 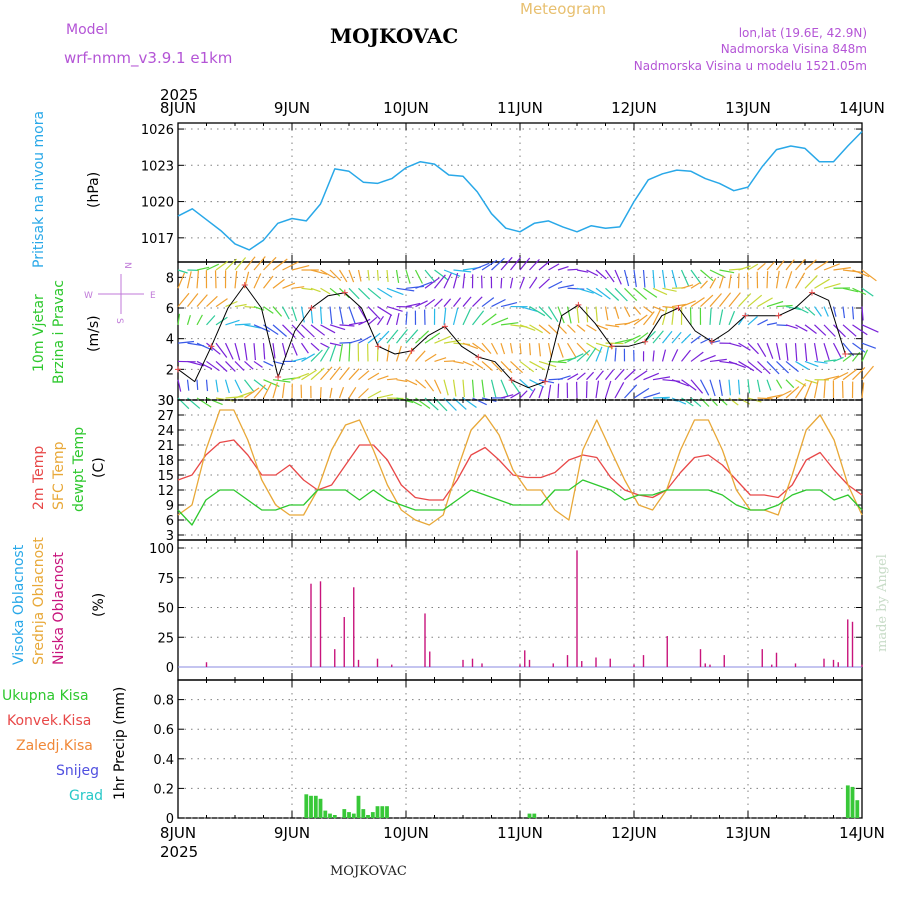 I want to click on precip-ytick-label: 0.8, so click(x=163, y=701).